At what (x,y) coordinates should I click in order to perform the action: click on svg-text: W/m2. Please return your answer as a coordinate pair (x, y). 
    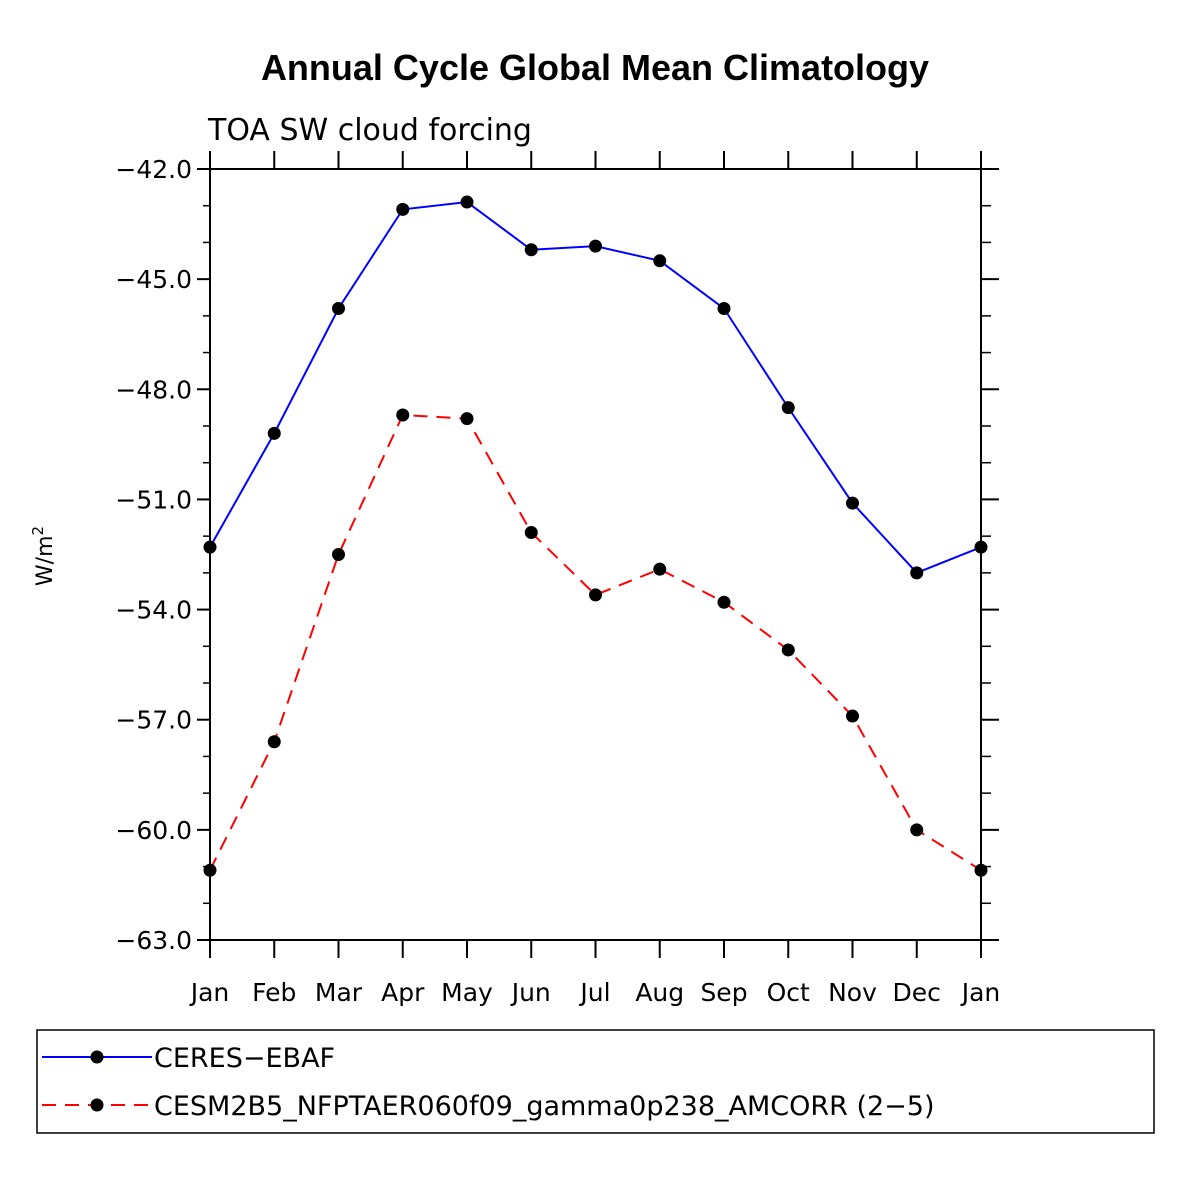
    Looking at the image, I should click on (43, 556).